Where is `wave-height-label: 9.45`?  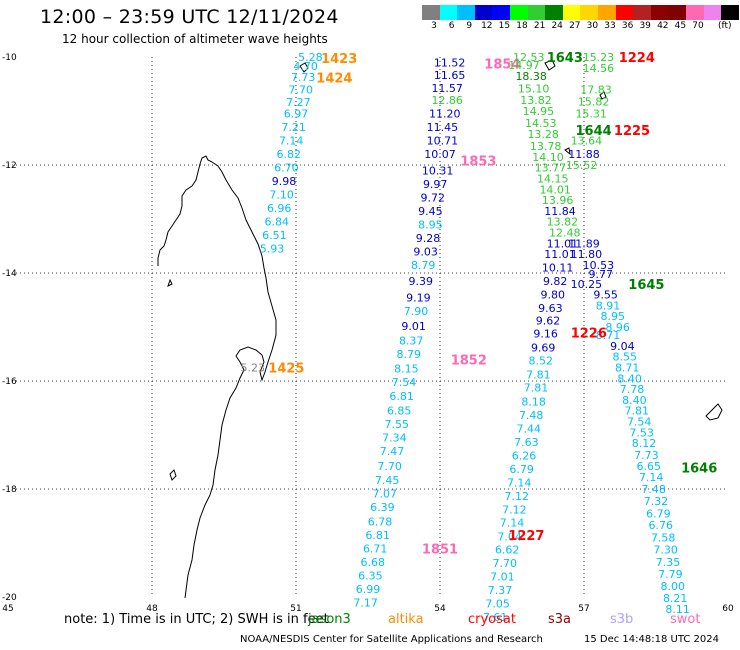 wave-height-label: 9.45 is located at coordinates (430, 211).